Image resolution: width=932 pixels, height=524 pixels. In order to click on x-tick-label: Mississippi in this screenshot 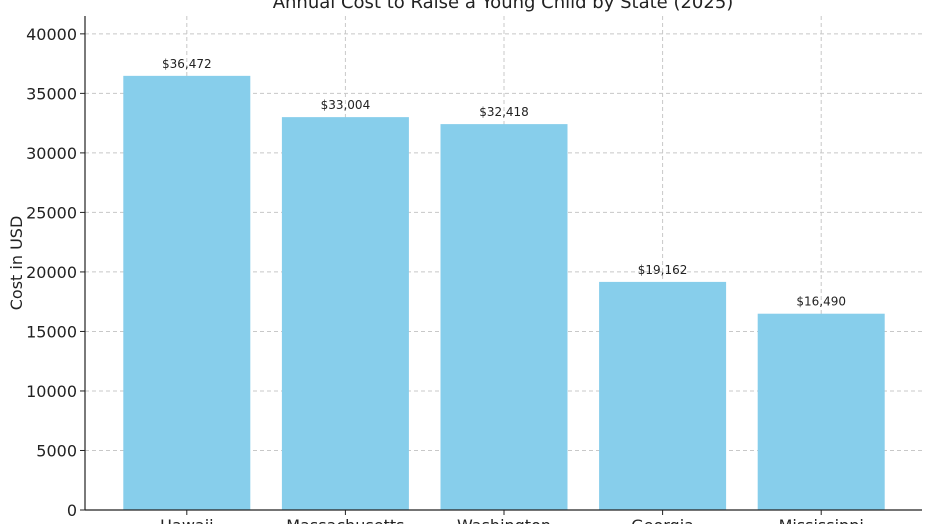, I will do `click(821, 520)`.